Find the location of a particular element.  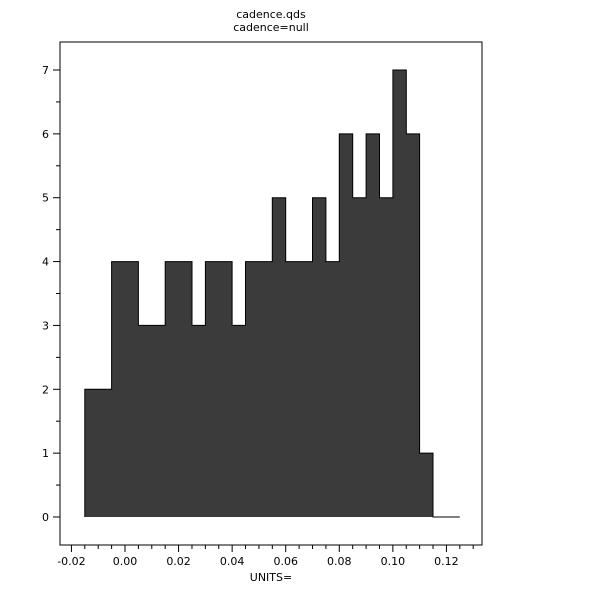

svg-text: 0.00 is located at coordinates (125, 561).